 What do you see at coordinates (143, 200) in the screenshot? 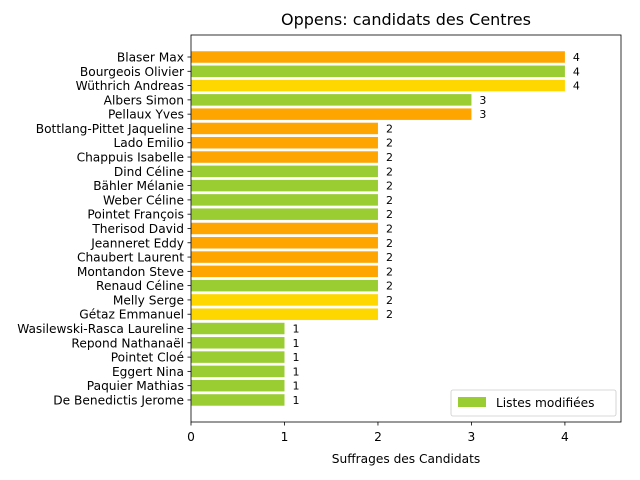
I see `y-tick-label: Weber Céline` at bounding box center [143, 200].